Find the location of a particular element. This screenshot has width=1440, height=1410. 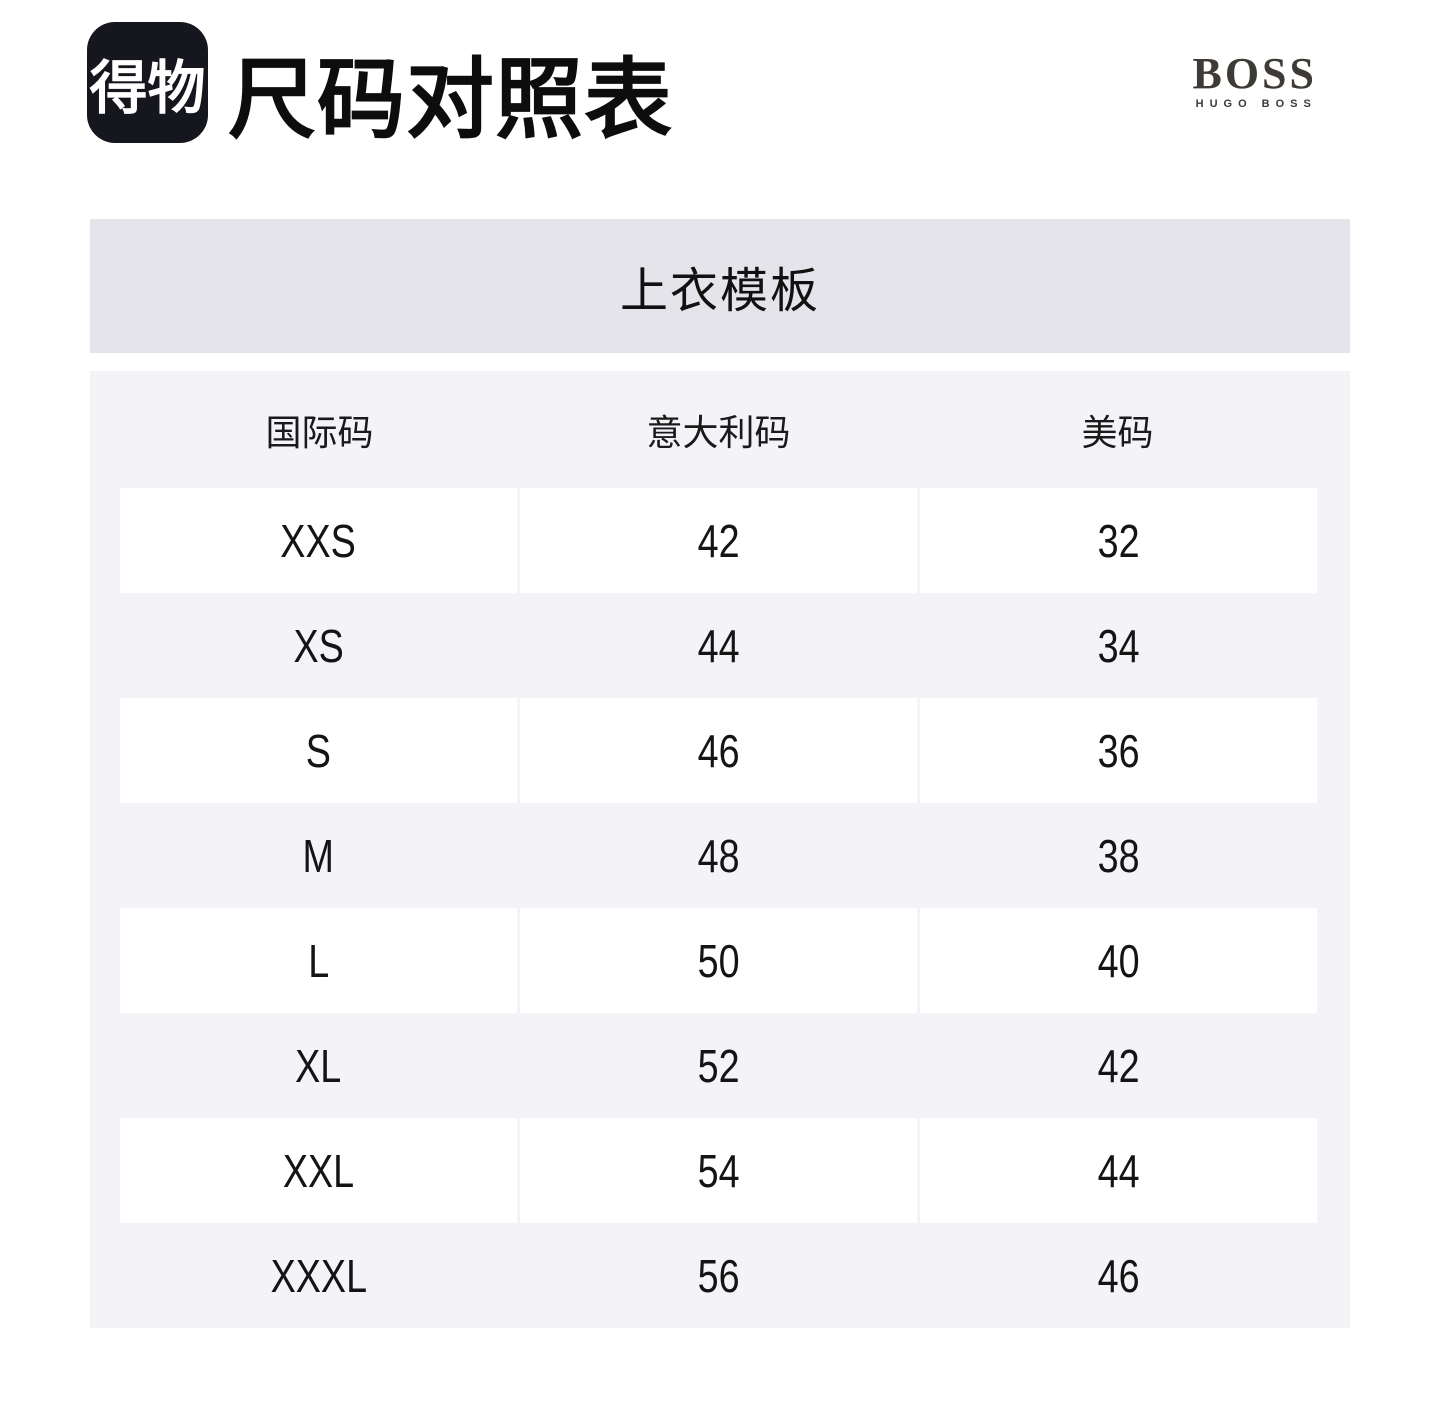

table-cell-value: XXL is located at coordinates (318, 1170).